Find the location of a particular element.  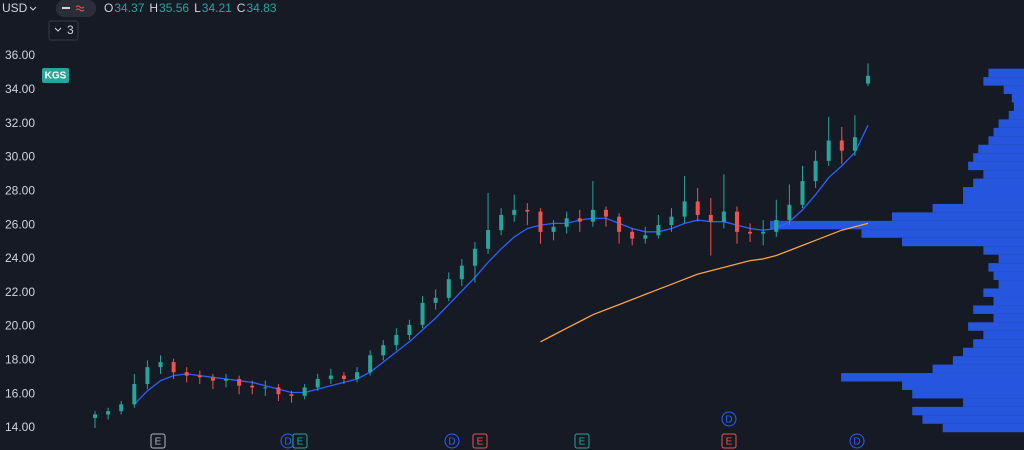

y-tick-label: 16.00 is located at coordinates (20, 393).